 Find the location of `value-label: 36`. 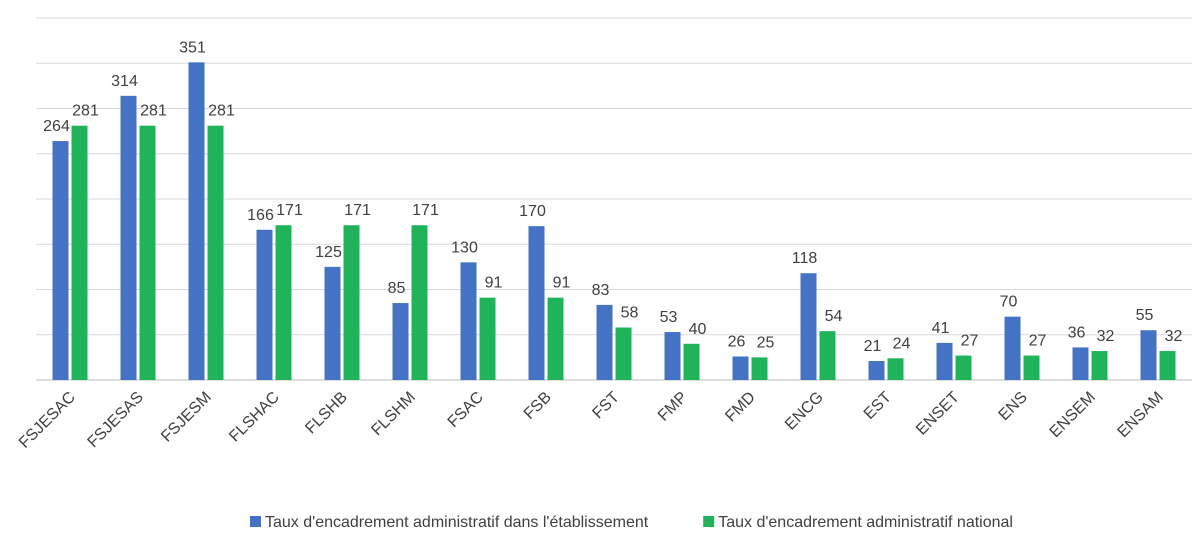

value-label: 36 is located at coordinates (1077, 332).